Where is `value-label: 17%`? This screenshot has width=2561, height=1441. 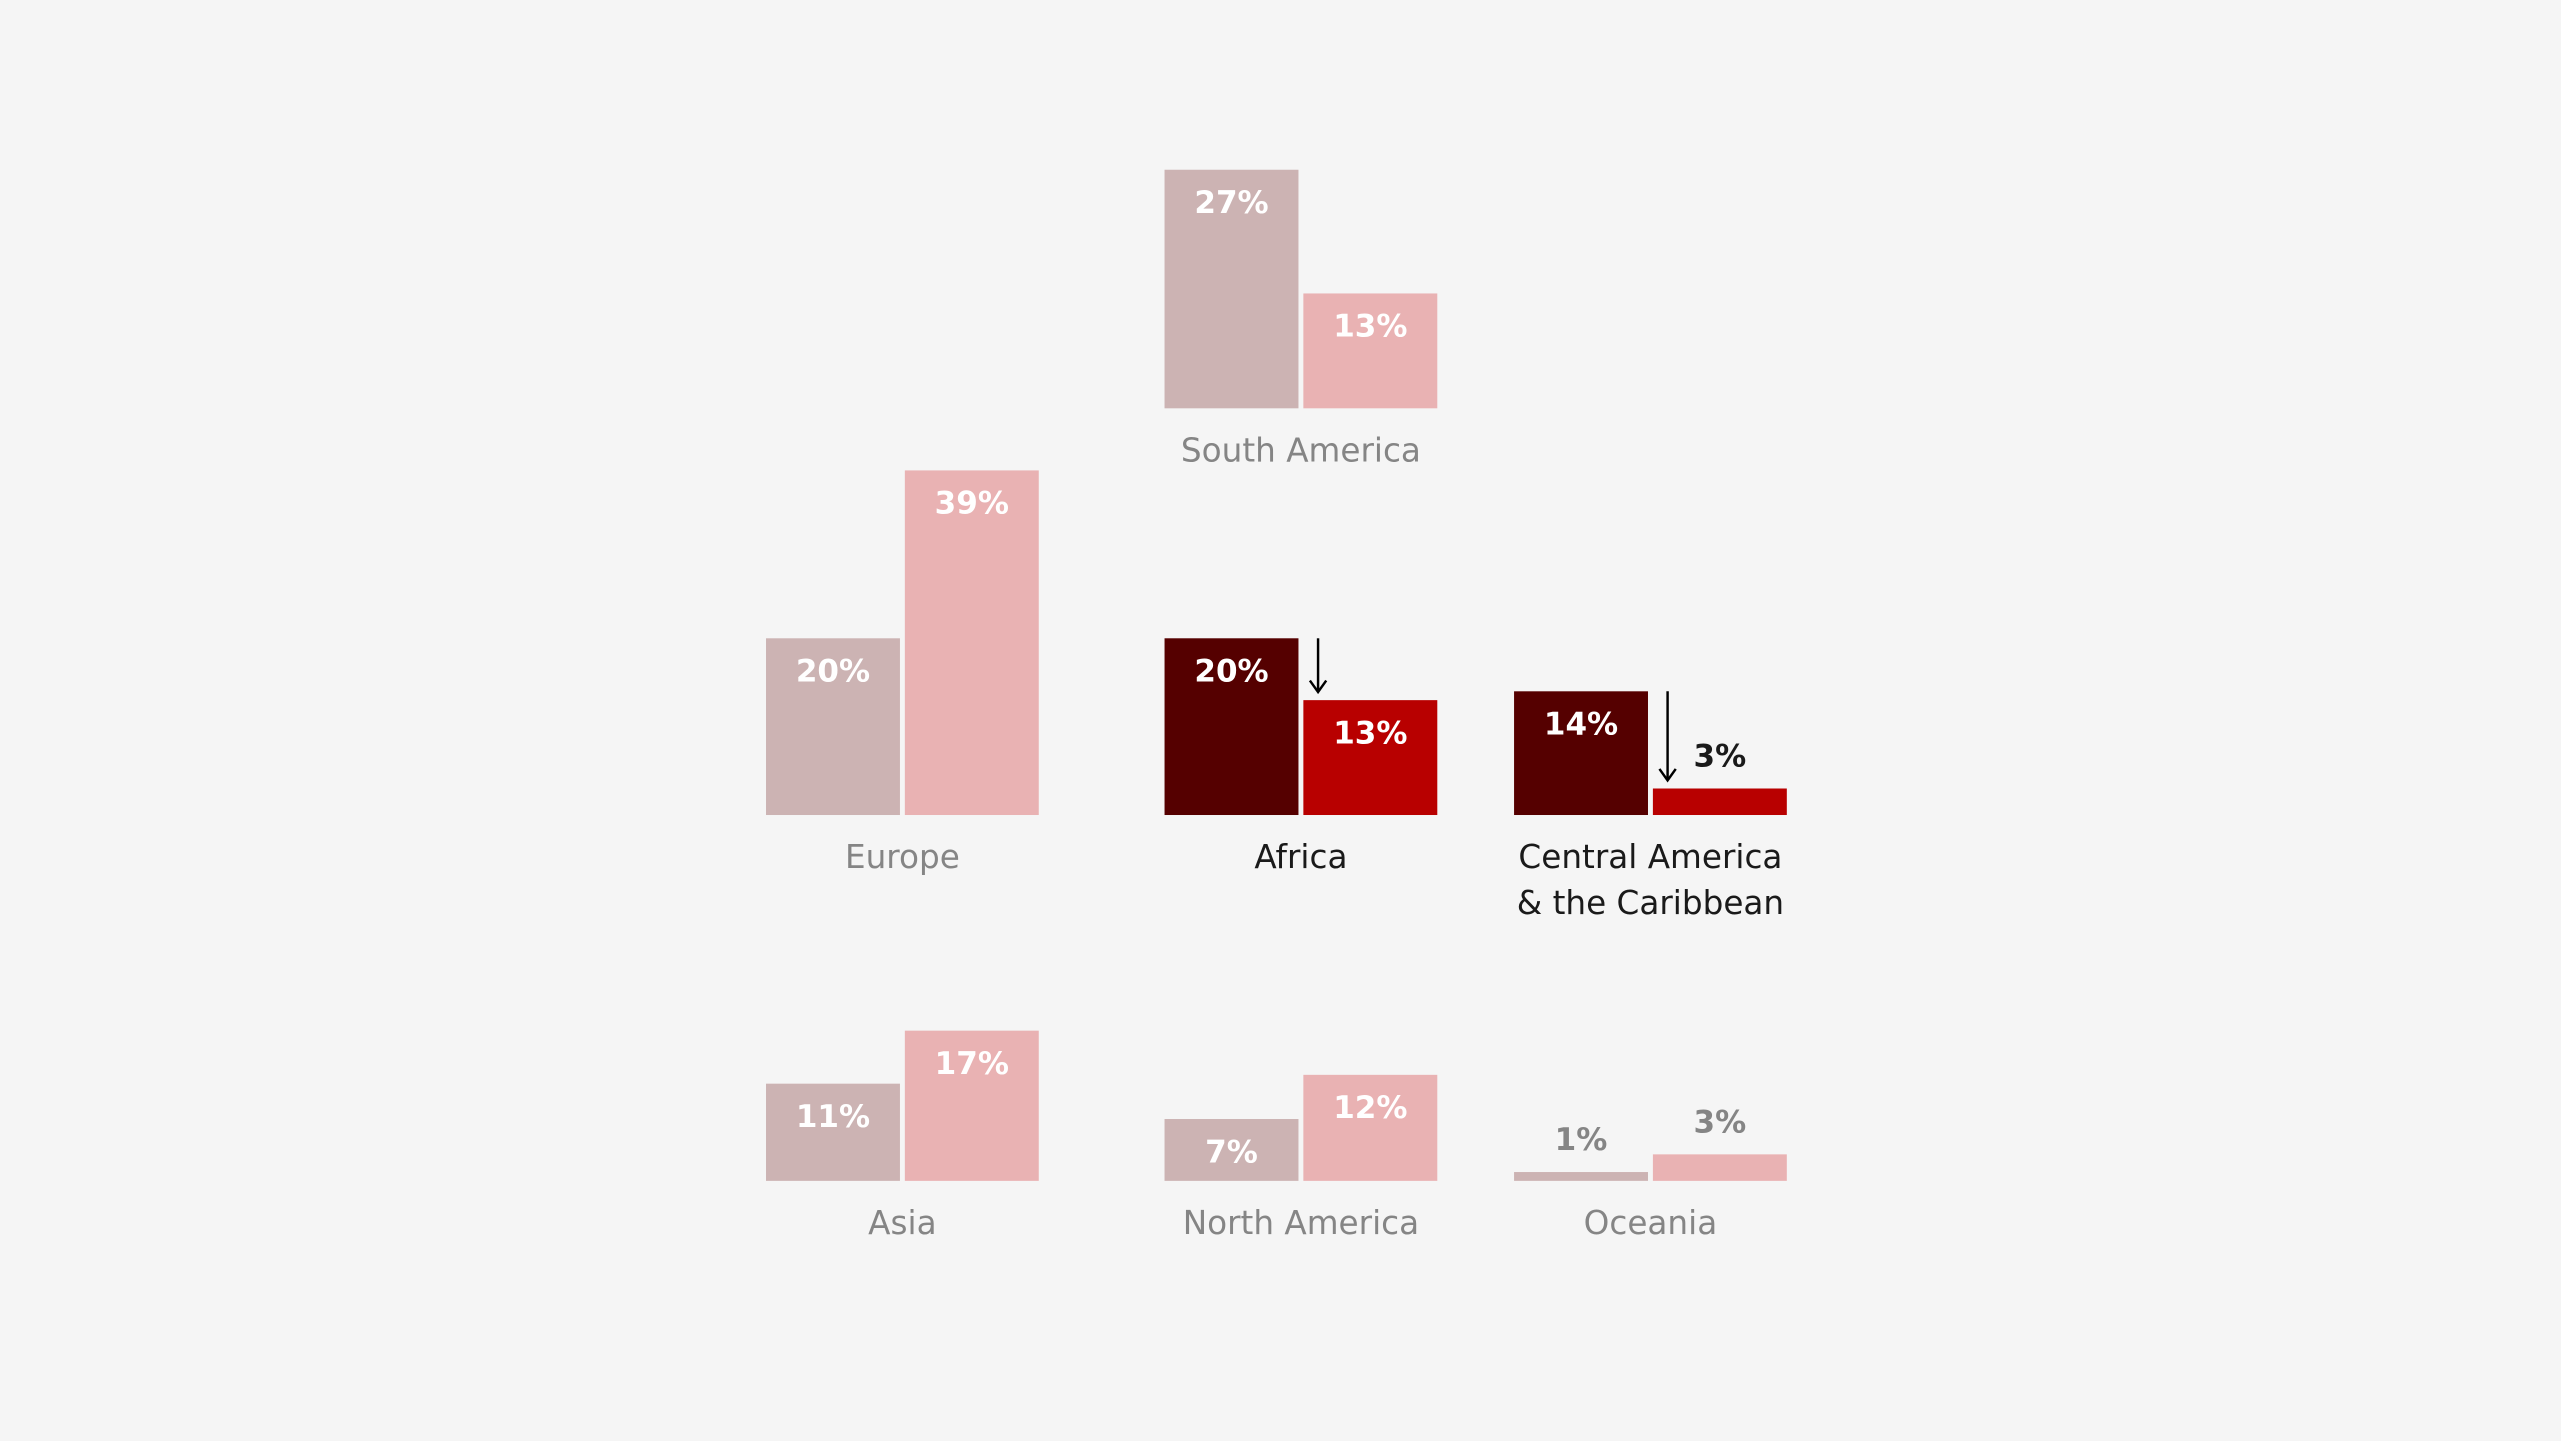
value-label: 17% is located at coordinates (972, 1064).